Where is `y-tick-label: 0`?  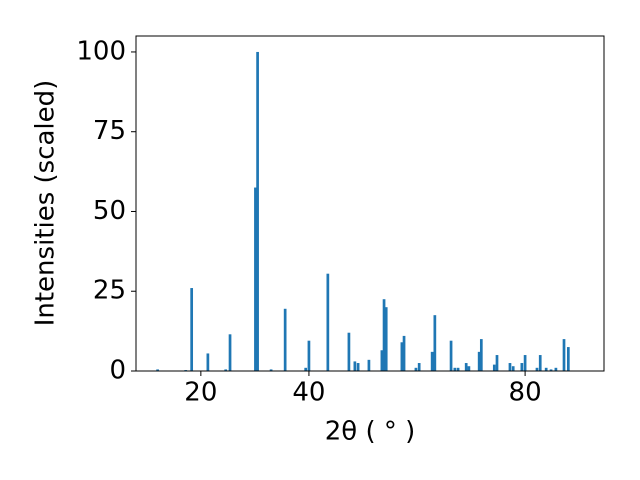 y-tick-label: 0 is located at coordinates (117, 371).